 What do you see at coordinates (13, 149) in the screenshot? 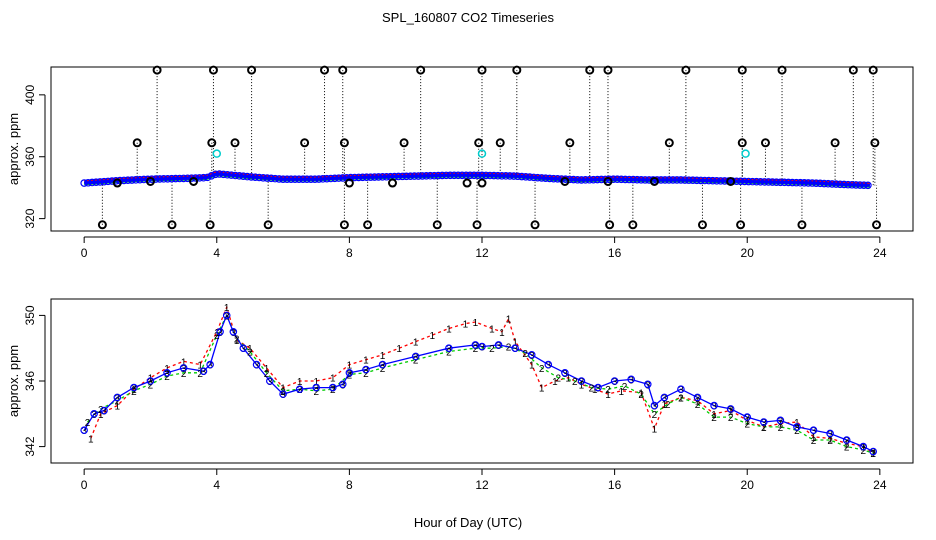
I see `top-y-axis-label: approx. ppm` at bounding box center [13, 149].